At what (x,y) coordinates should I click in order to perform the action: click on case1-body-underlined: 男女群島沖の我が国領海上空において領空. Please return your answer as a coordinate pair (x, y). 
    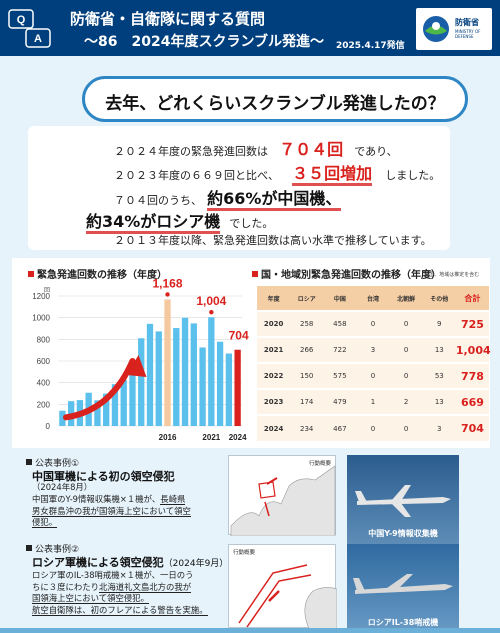
    Looking at the image, I should click on (111, 511).